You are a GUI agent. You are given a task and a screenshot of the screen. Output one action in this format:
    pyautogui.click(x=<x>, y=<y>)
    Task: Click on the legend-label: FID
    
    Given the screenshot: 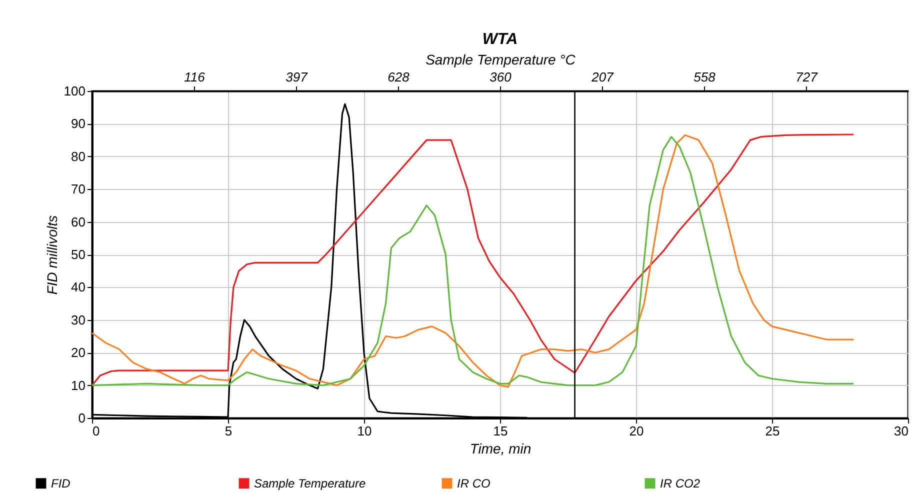 What is the action you would take?
    pyautogui.click(x=61, y=483)
    